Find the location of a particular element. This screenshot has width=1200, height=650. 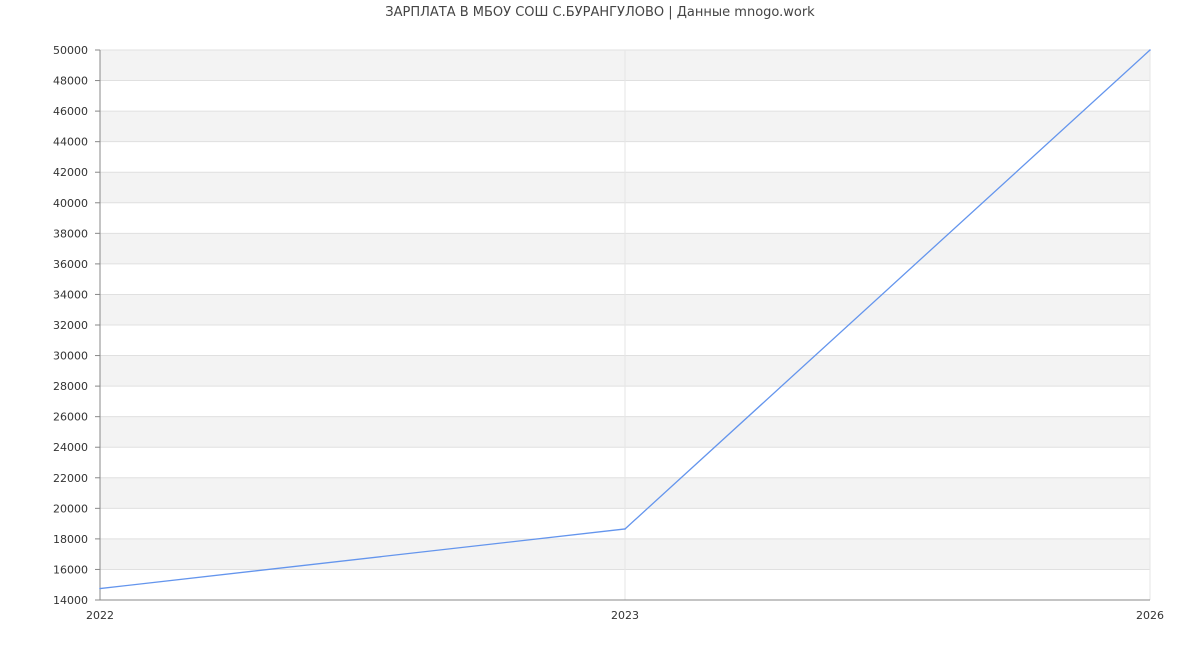

y-tick-label: 42000 is located at coordinates (70, 172).